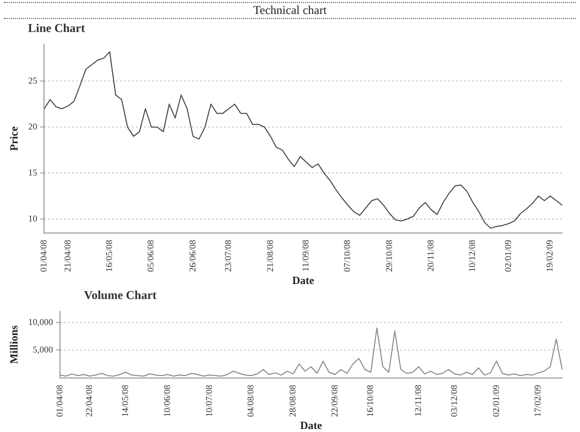 This screenshot has width=580, height=432. What do you see at coordinates (418, 400) in the screenshot?
I see `x-tick-label: 12/11/08` at bounding box center [418, 400].